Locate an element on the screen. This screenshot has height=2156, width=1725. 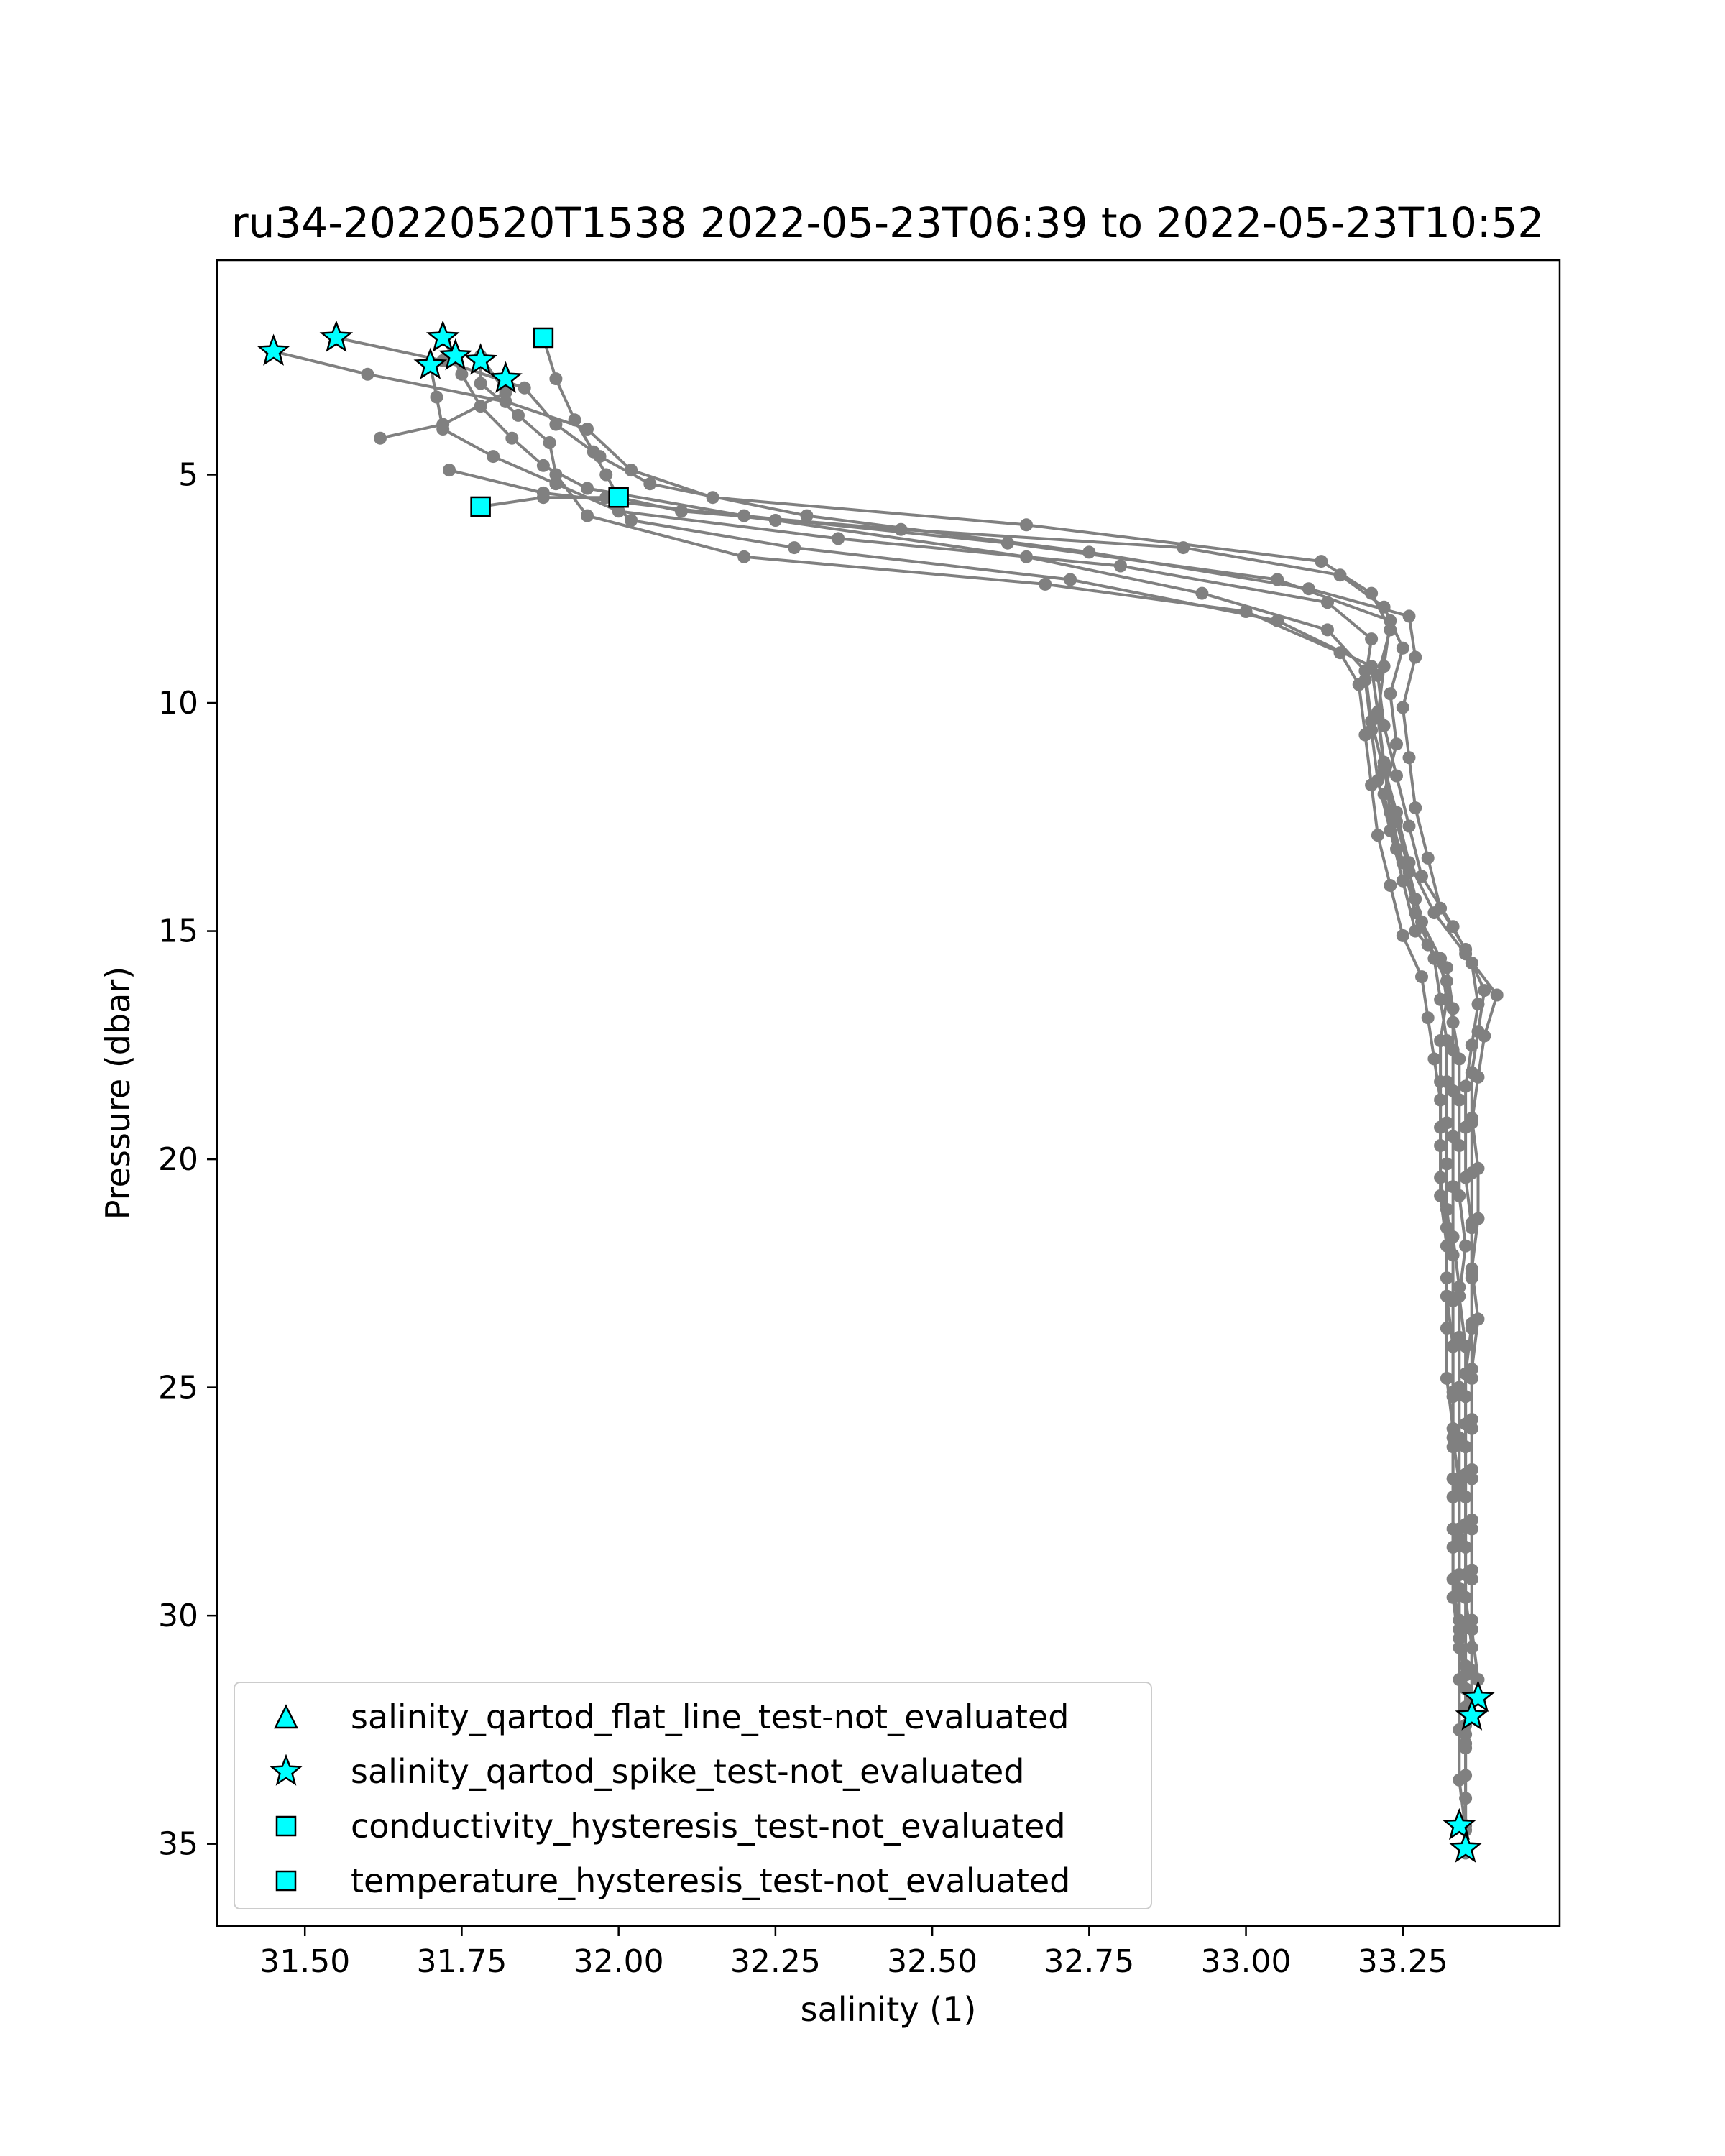
y-axis: 5 10 15 20 25 30 35 is located at coordinates (187, 1159).